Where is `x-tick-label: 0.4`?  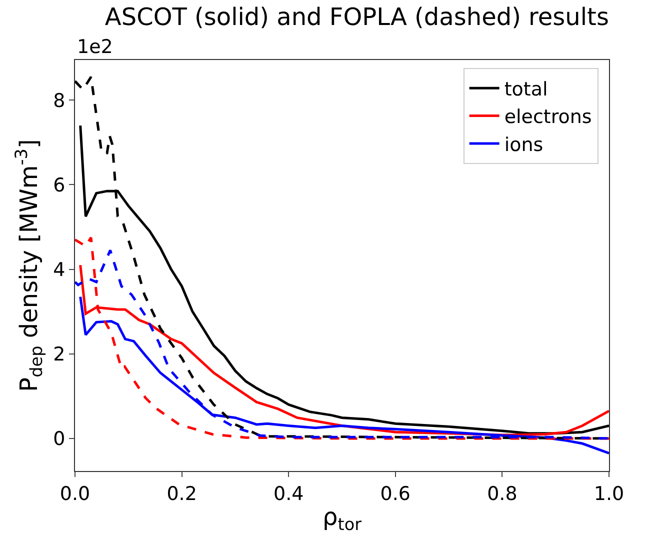
x-tick-label: 0.4 is located at coordinates (288, 493).